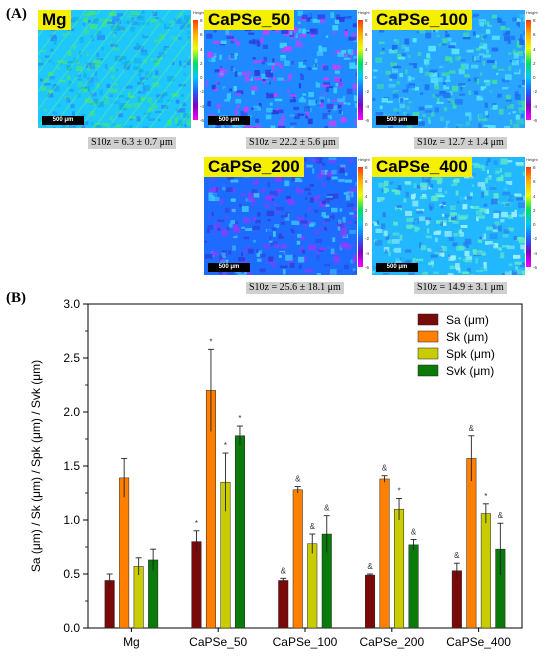 This screenshot has height=664, width=550. What do you see at coordinates (36, 466) in the screenshot?
I see `y-axis-label: Sa (μm) / Sk (μm) / Spk (μm) / Svk (μm)` at bounding box center [36, 466].